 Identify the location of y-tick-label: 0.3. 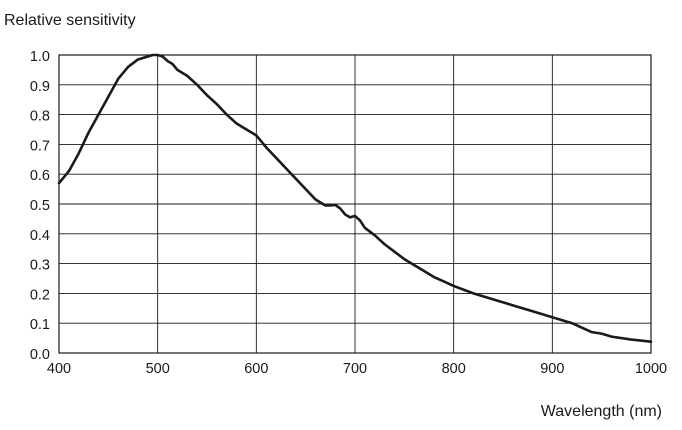
(40, 266).